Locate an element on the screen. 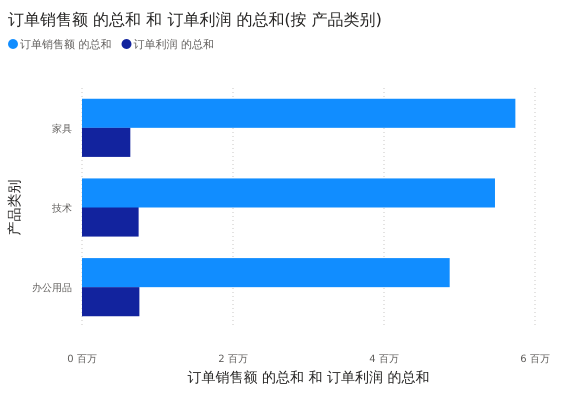 The image size is (582, 417). x-tick-label: 2 百万 is located at coordinates (233, 359).